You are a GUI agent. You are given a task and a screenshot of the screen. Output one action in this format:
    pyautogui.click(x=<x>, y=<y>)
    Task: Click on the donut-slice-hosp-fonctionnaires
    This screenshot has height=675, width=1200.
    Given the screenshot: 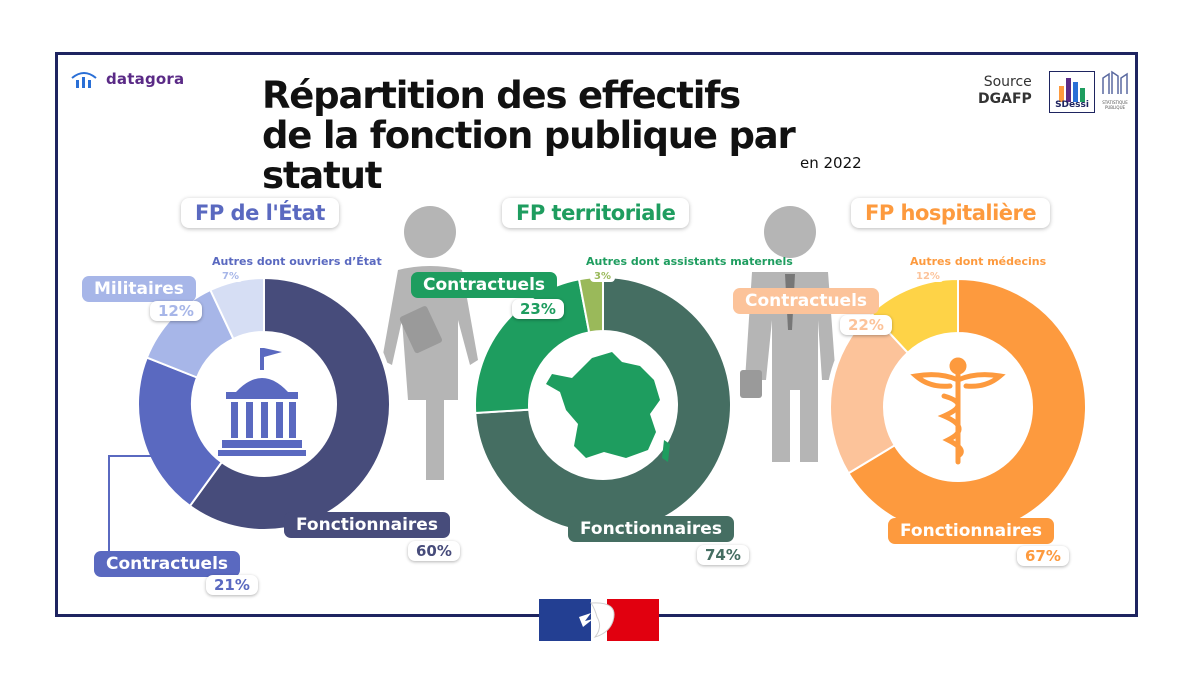 What is the action you would take?
    pyautogui.click(x=967, y=406)
    